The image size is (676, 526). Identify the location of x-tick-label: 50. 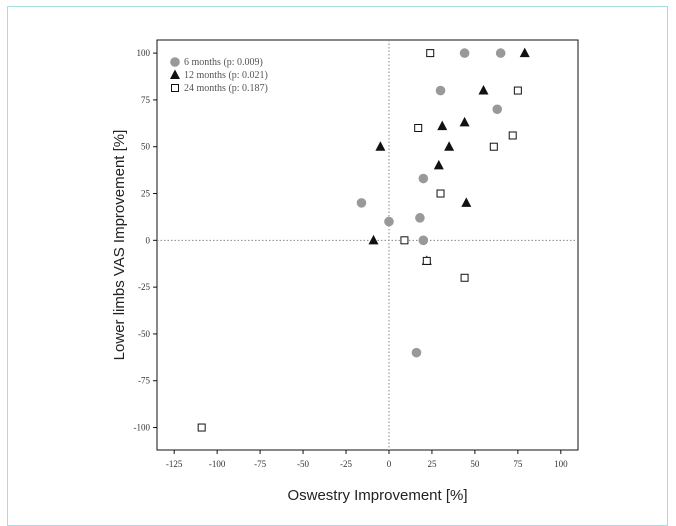
(475, 464).